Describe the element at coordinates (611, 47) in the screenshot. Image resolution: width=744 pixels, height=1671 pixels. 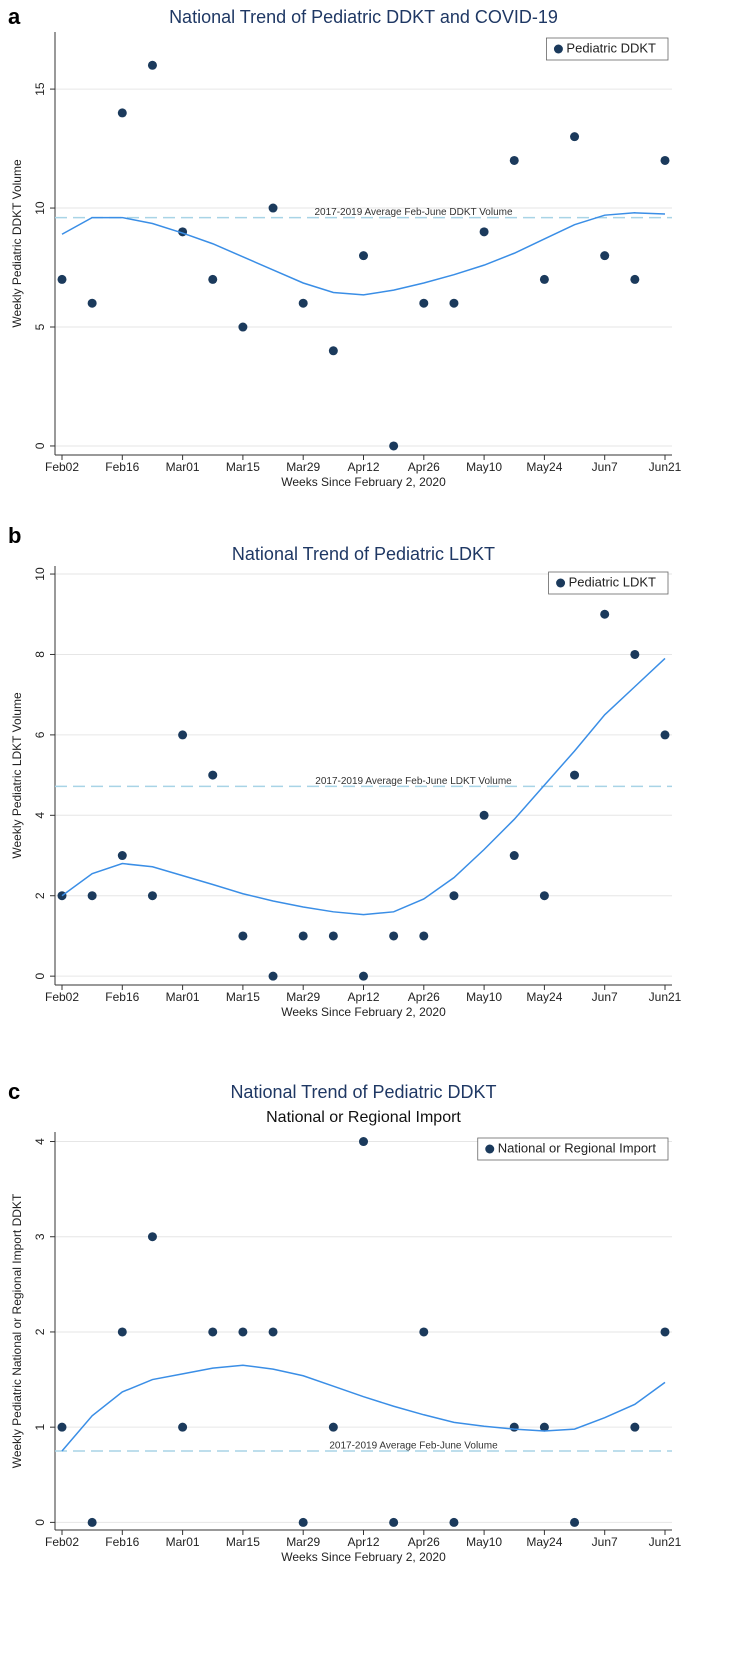
I see `legend-label: Pediatric DDKT` at that location.